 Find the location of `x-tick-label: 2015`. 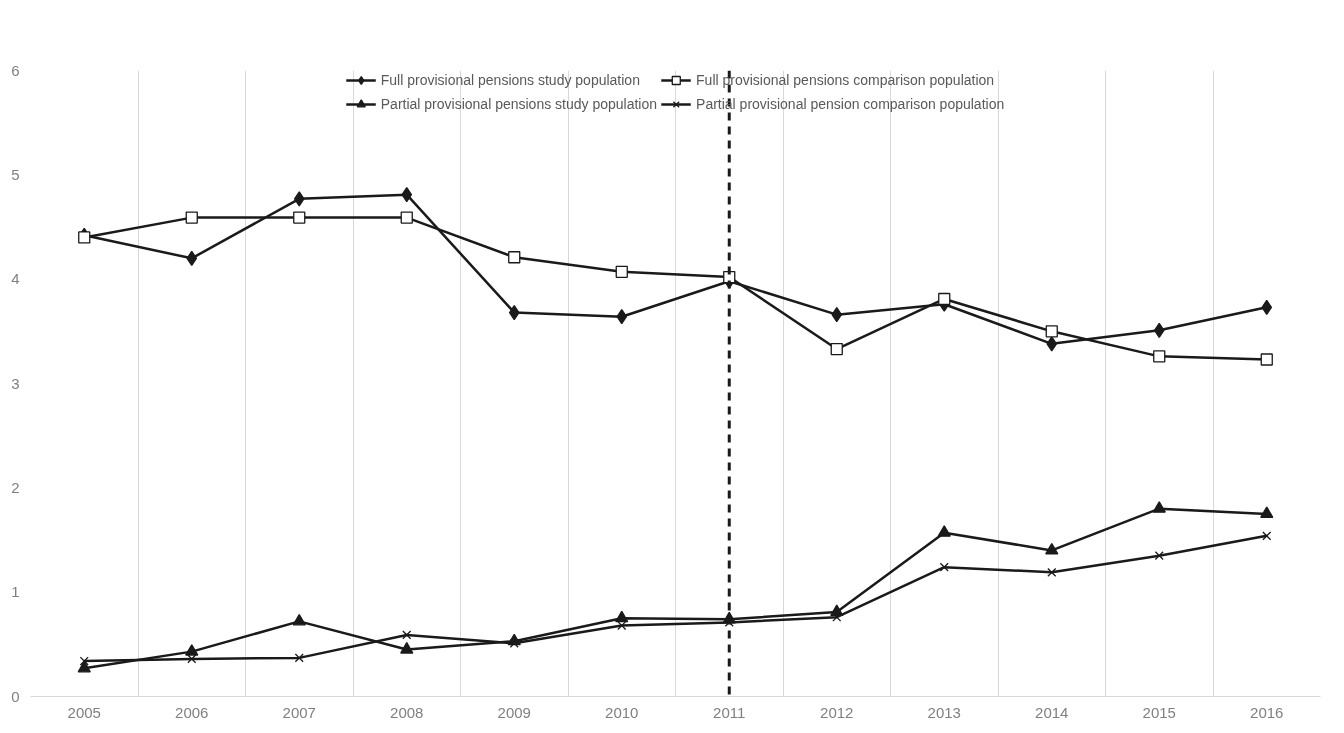

x-tick-label: 2015 is located at coordinates (1159, 712).